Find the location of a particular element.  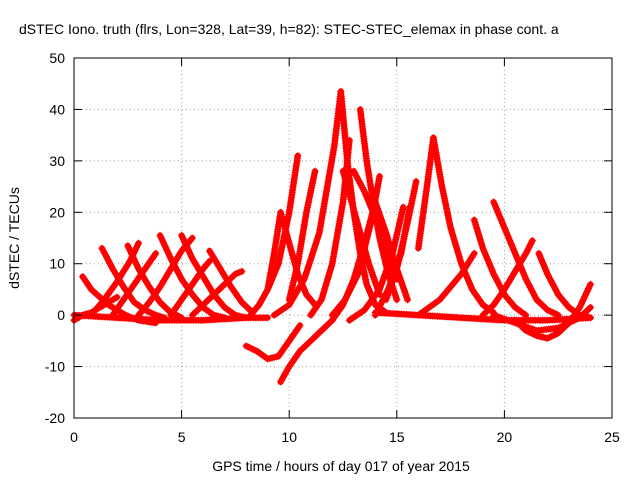

y-tick-label: 50 is located at coordinates (57, 58).